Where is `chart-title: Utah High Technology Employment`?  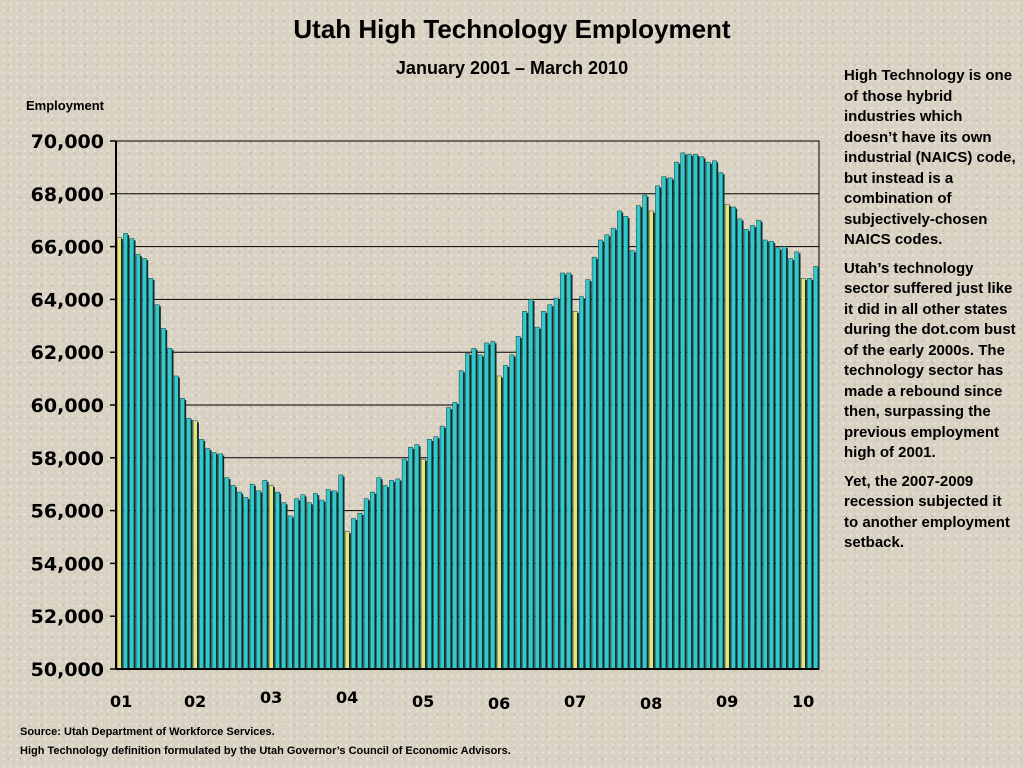
chart-title: Utah High Technology Employment is located at coordinates (512, 29).